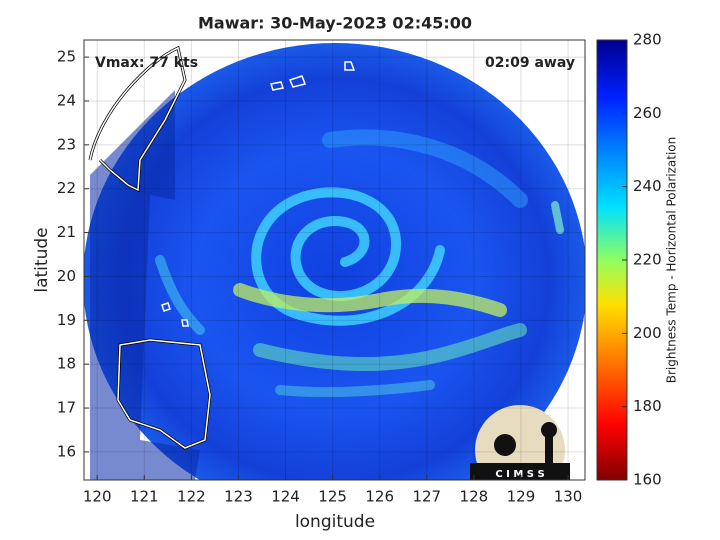 The width and height of the screenshot is (720, 540). Describe the element at coordinates (191, 497) in the screenshot. I see `x-tick-label: 122` at that location.